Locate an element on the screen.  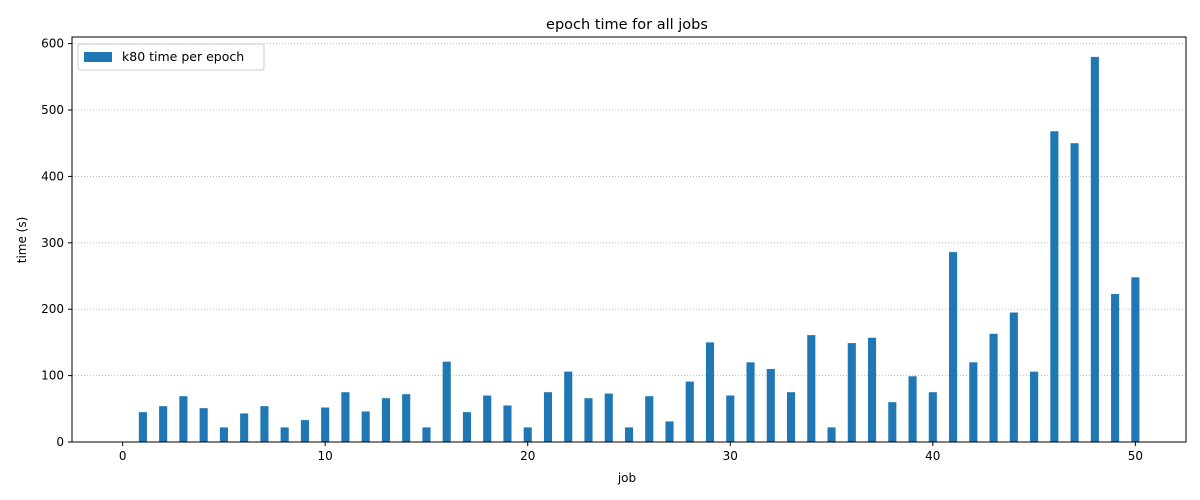
x-tick-label: 20 is located at coordinates (527, 456).